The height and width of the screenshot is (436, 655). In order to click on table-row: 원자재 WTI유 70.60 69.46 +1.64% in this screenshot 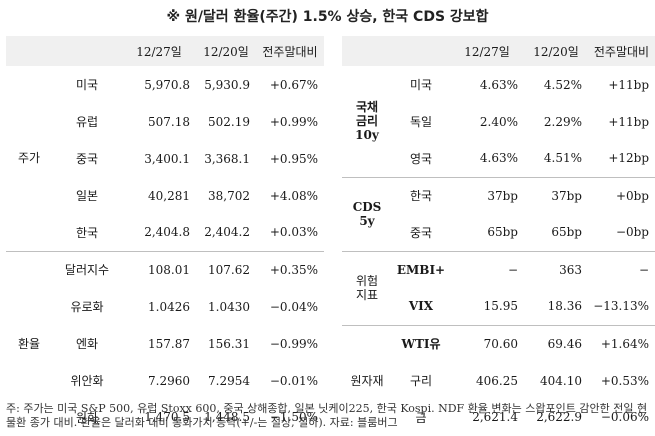, I will do `click(498, 380)`.